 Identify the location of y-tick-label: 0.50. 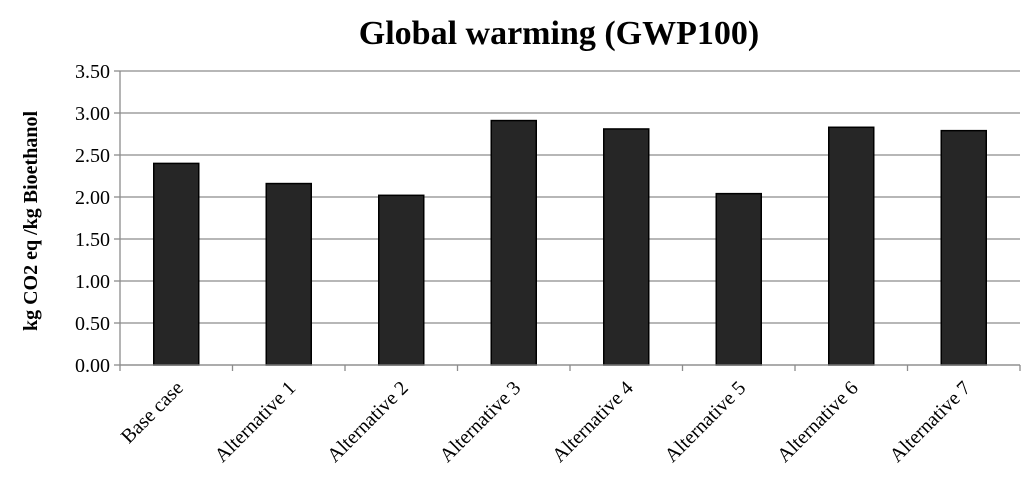
(92, 324).